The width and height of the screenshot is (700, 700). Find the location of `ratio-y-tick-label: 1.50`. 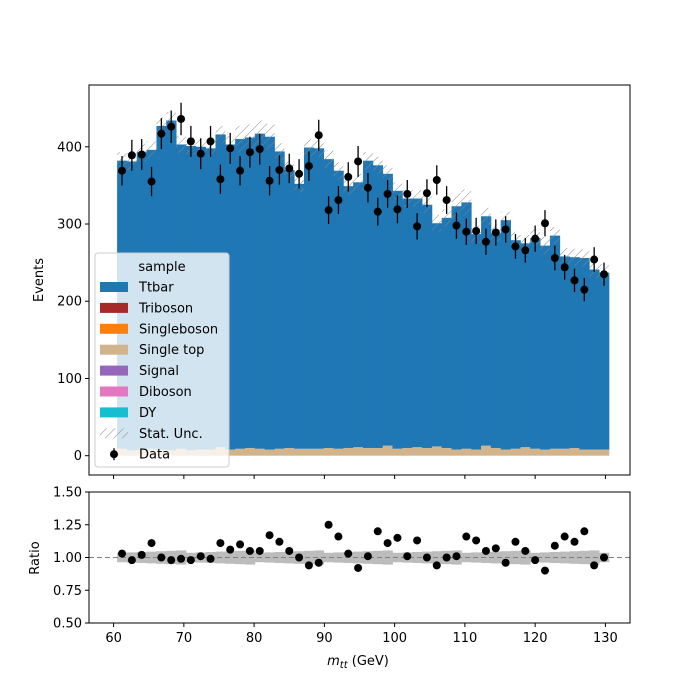

ratio-y-tick-label: 1.50 is located at coordinates (67, 493).